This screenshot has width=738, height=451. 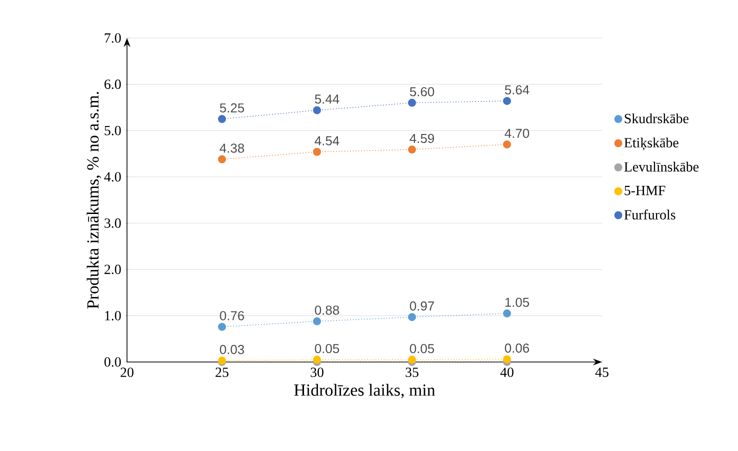 I want to click on y-tick-label: 0.0, so click(x=112, y=362).